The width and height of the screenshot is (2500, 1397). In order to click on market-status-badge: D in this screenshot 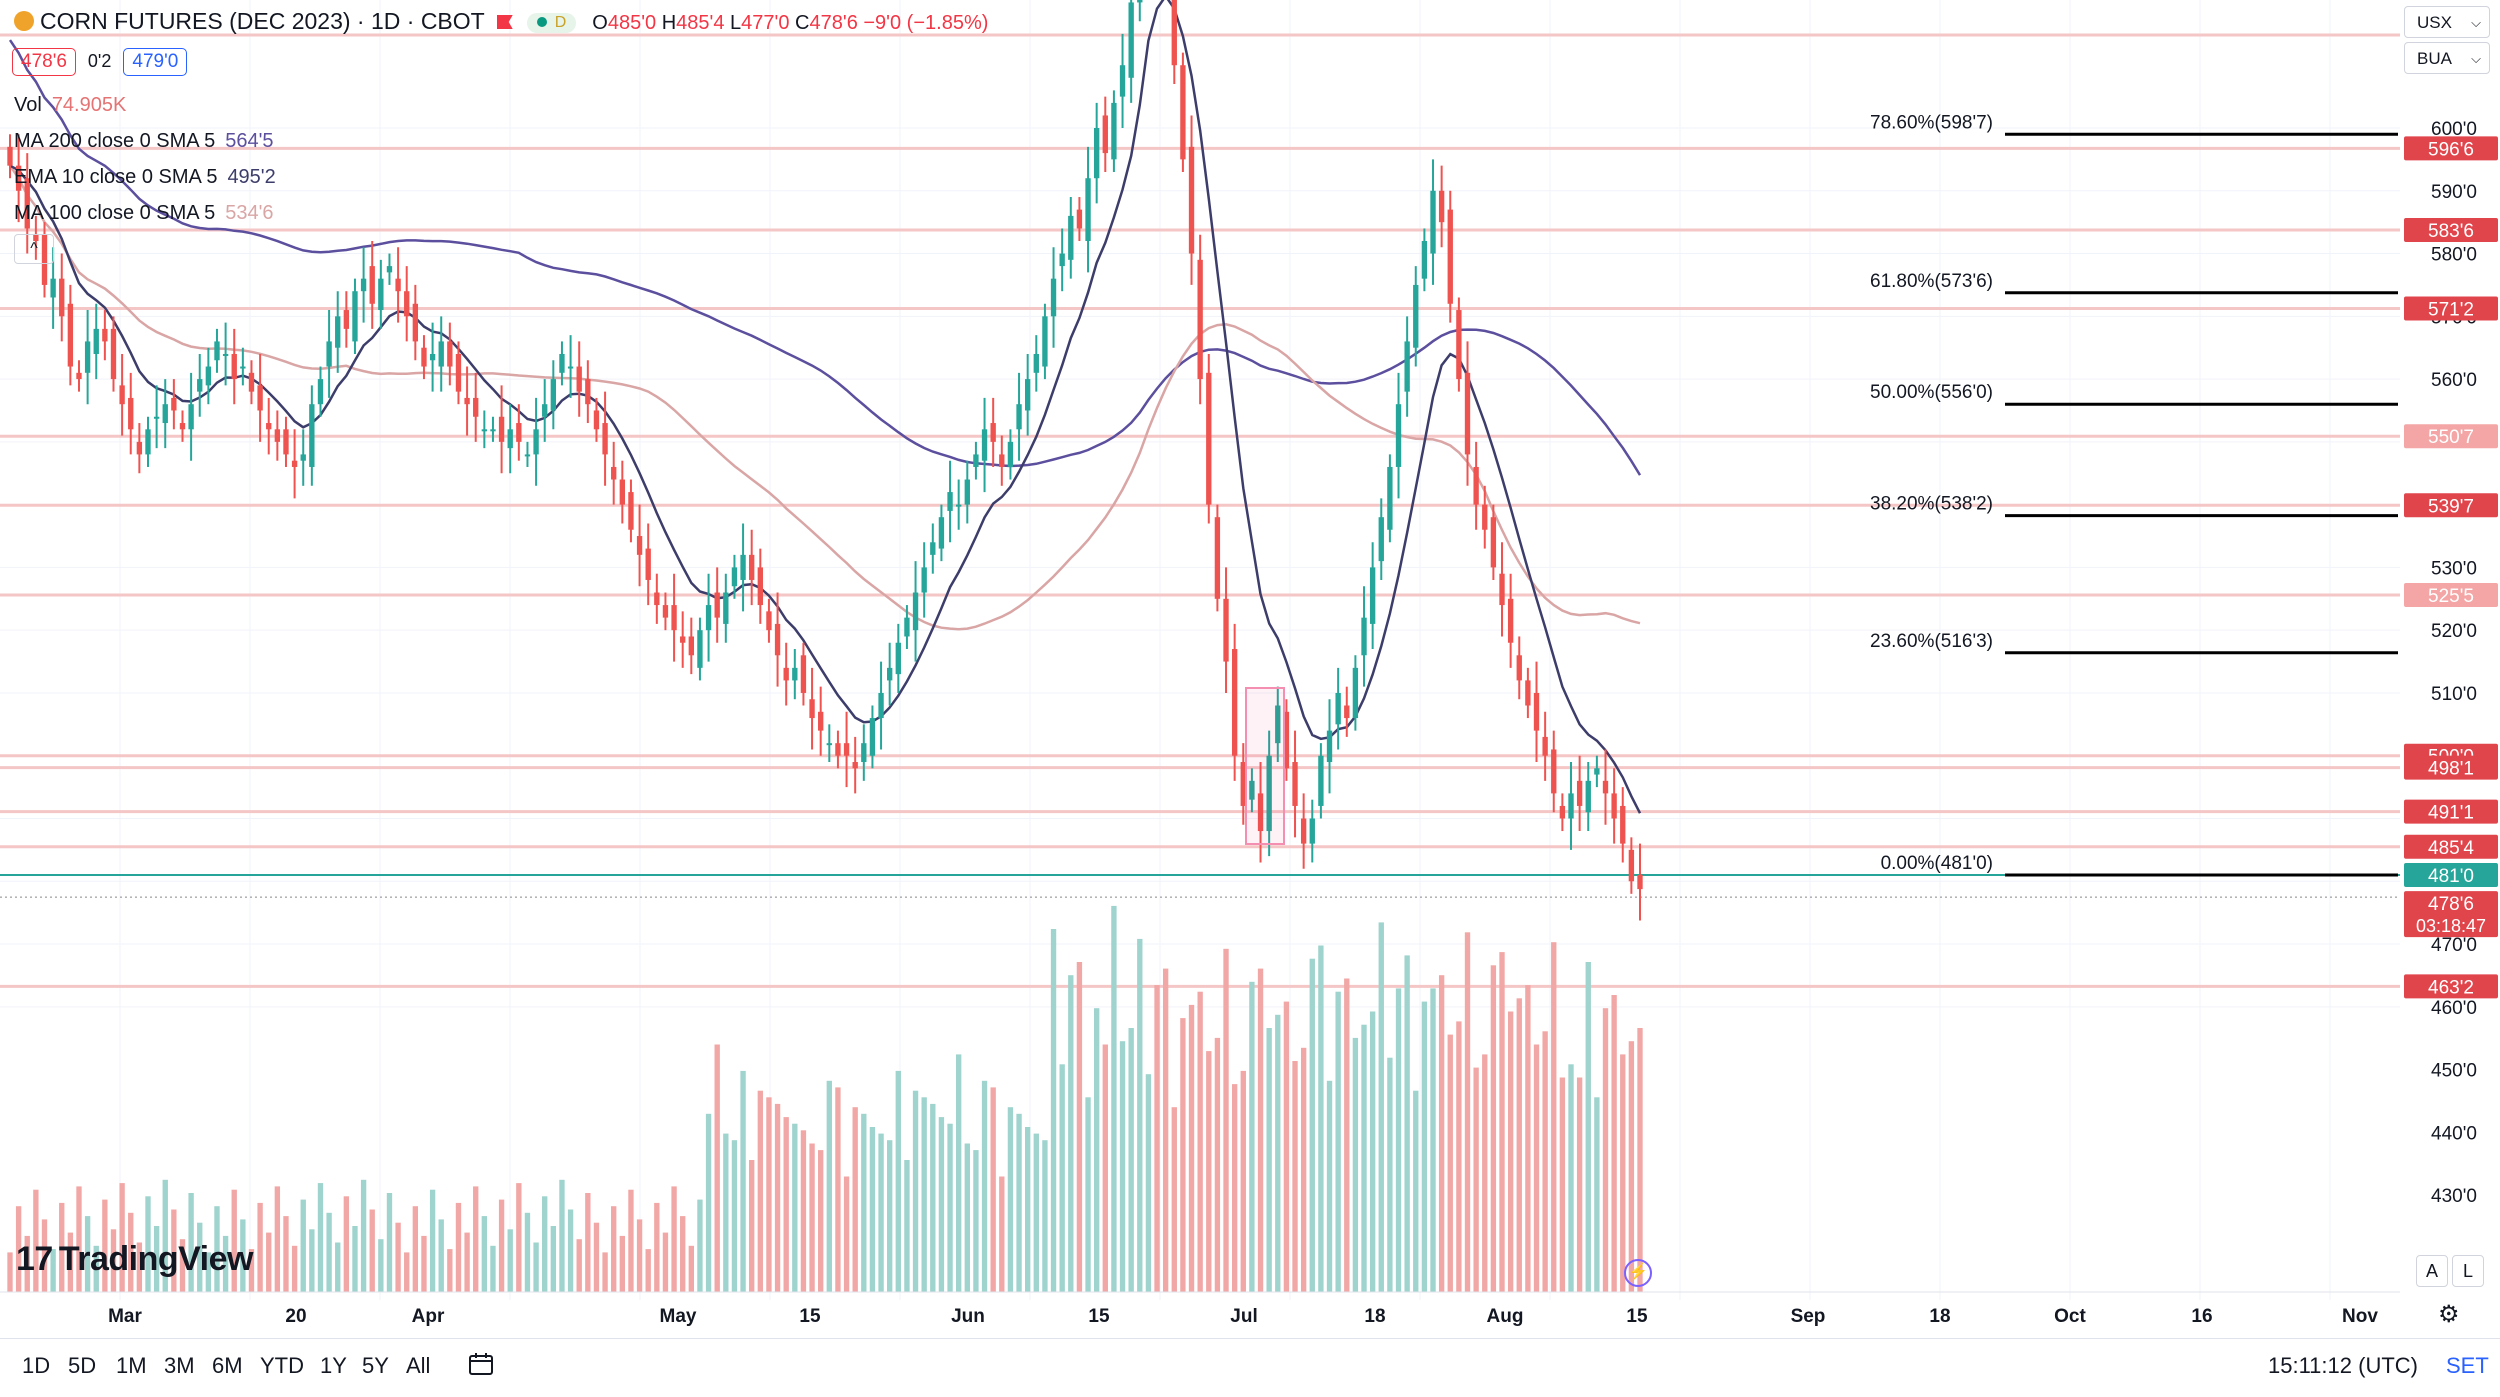, I will do `click(551, 23)`.